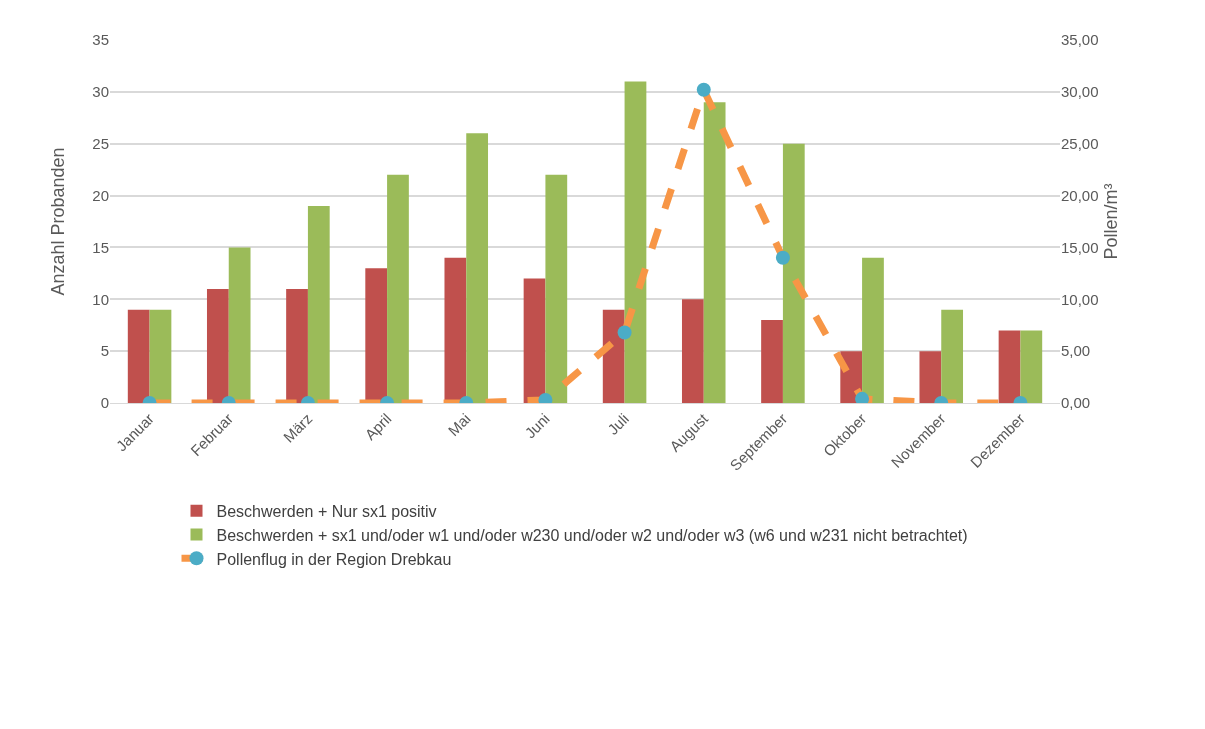  What do you see at coordinates (1080, 247) in the screenshot?
I see `y2-tick-label: 15,00` at bounding box center [1080, 247].